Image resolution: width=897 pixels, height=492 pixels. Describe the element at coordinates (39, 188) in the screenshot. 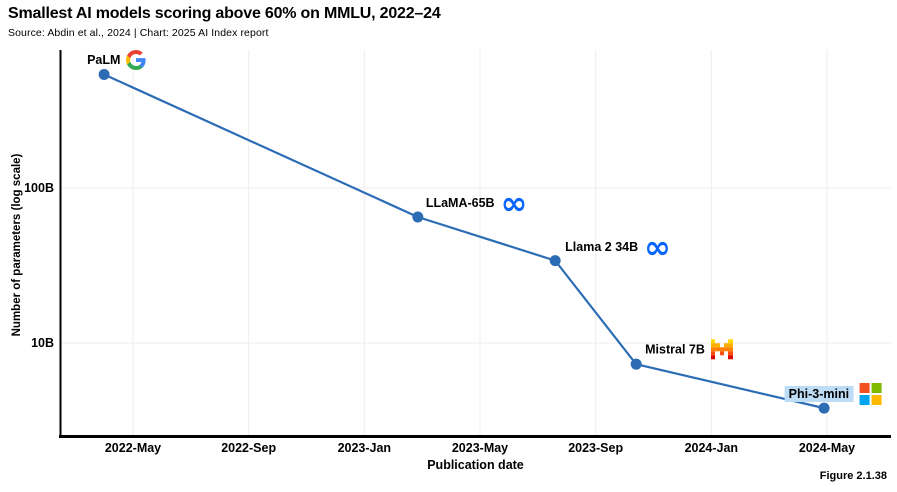

I see `y-tick-label: 100B` at that location.